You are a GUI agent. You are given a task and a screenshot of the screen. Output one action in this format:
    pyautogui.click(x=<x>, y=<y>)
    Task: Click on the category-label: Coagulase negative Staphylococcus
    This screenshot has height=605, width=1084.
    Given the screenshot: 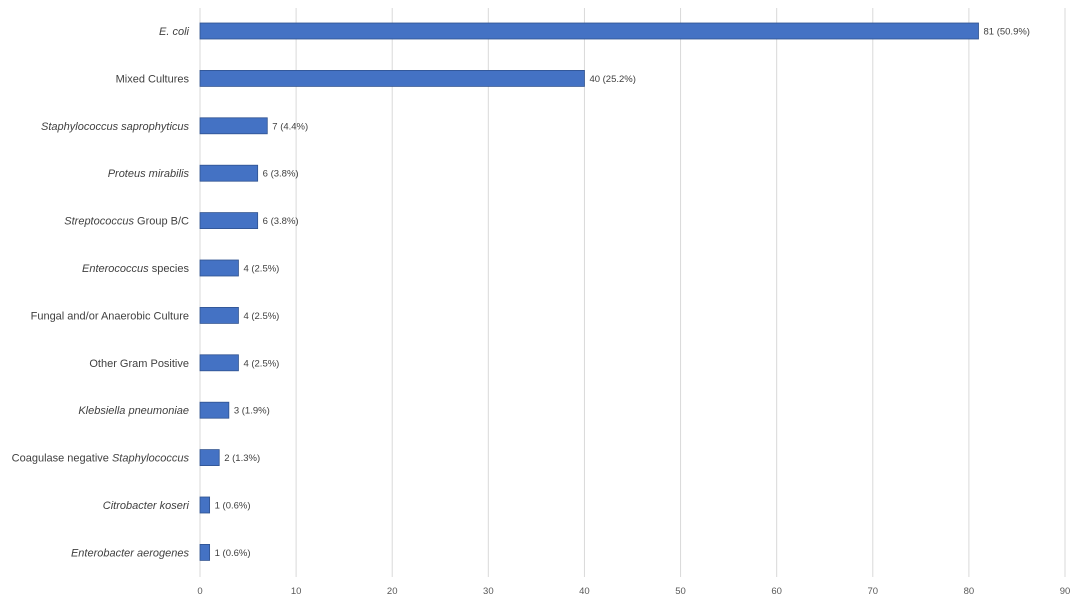 What is the action you would take?
    pyautogui.click(x=101, y=459)
    